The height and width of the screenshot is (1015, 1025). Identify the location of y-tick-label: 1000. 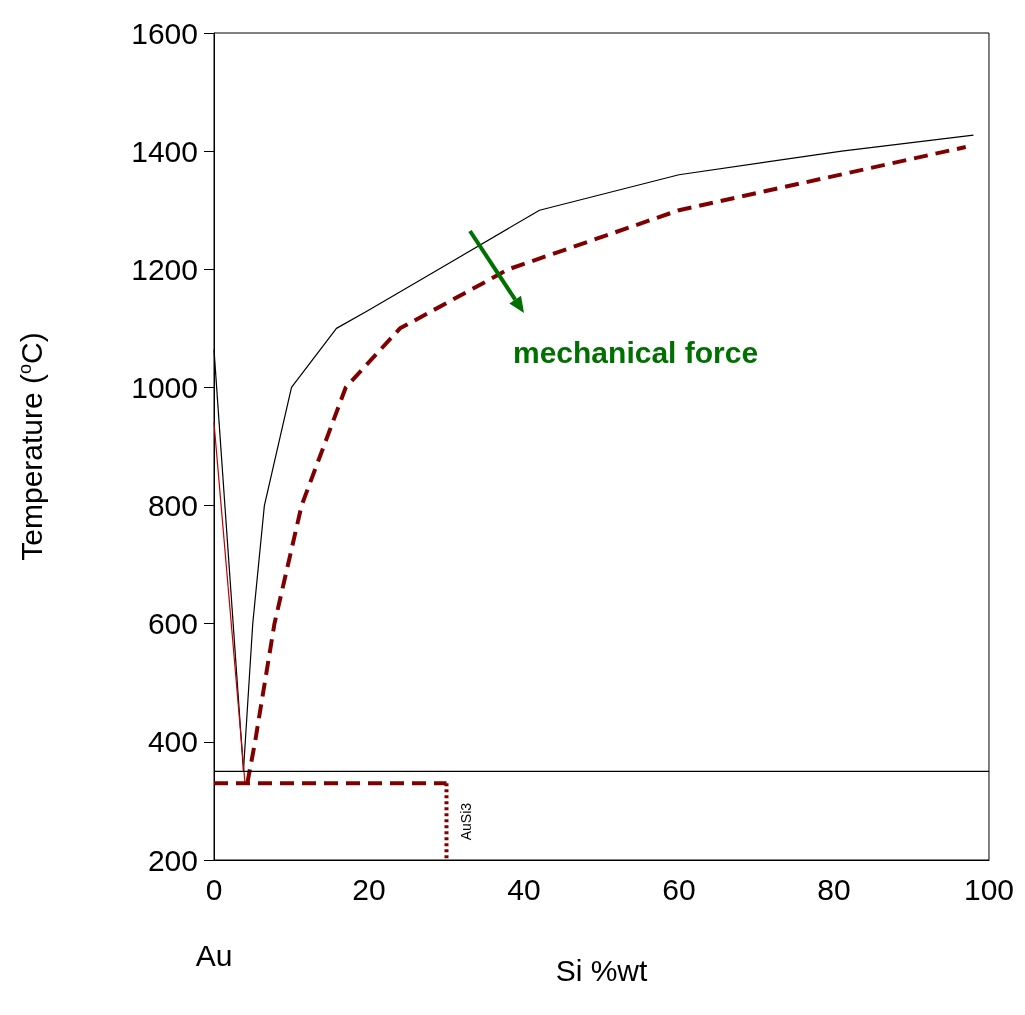
(164, 387).